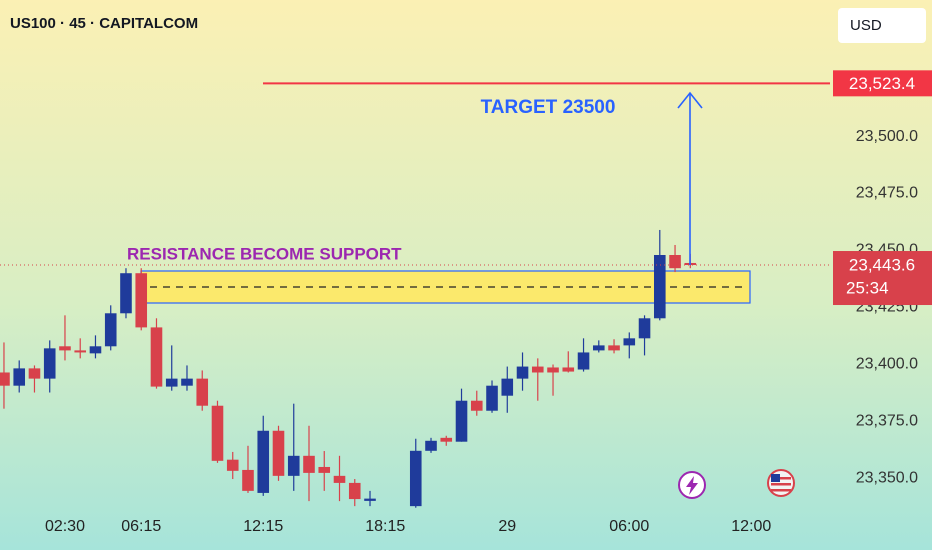  I want to click on current-price-label: 23,443.6, so click(882, 265).